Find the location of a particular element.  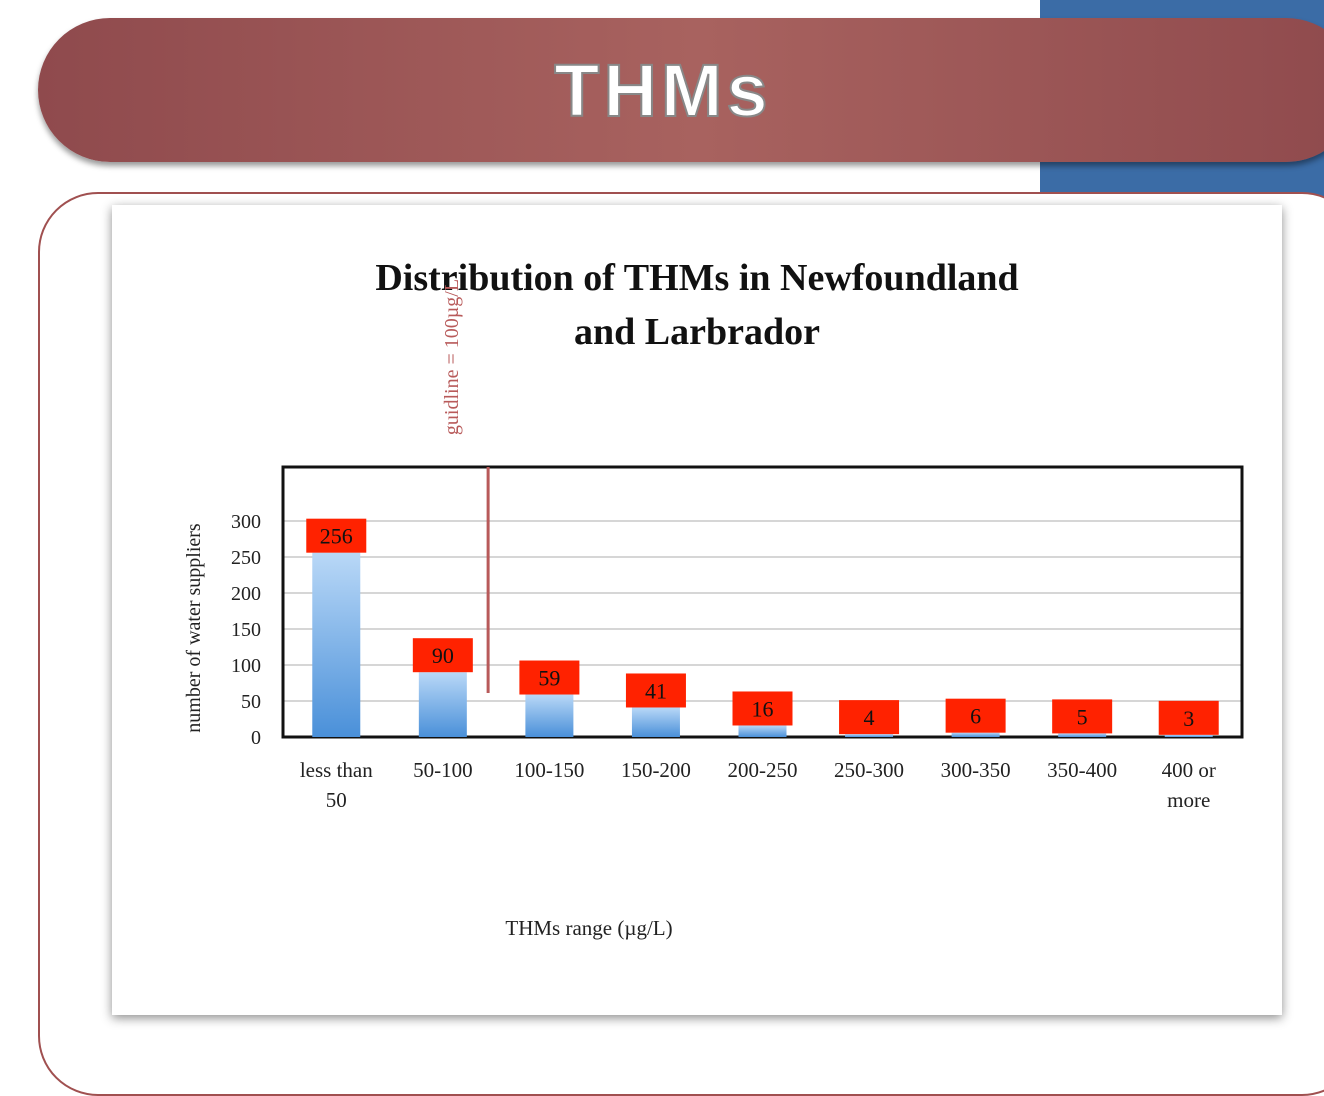

data-label: 16 is located at coordinates (763, 708).